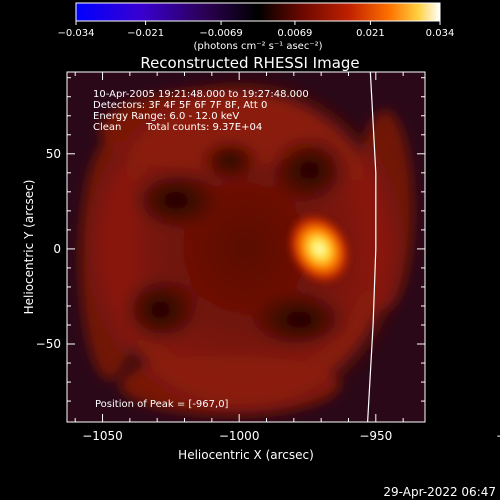  Describe the element at coordinates (239, 436) in the screenshot. I see `x-tick-label: −1000` at that location.